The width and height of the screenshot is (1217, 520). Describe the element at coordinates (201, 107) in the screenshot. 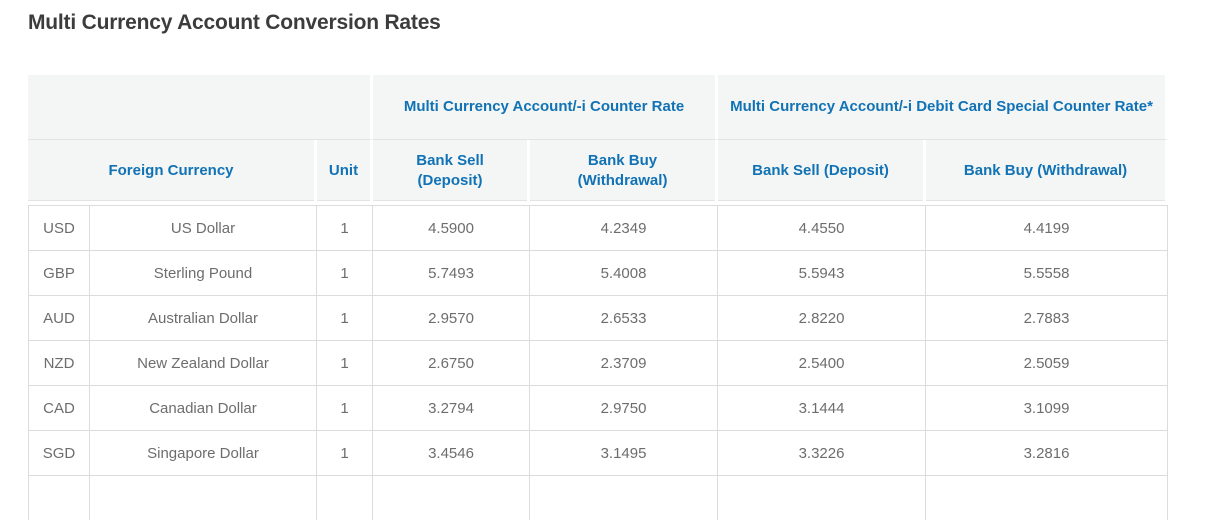

I see `group-header-blank` at that location.